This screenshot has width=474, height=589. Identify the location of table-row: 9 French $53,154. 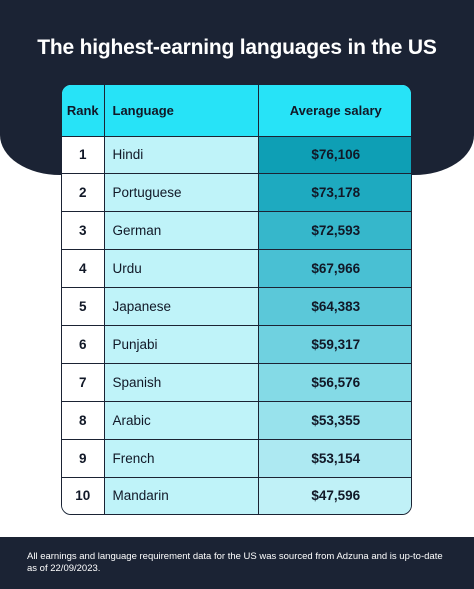
(236, 458).